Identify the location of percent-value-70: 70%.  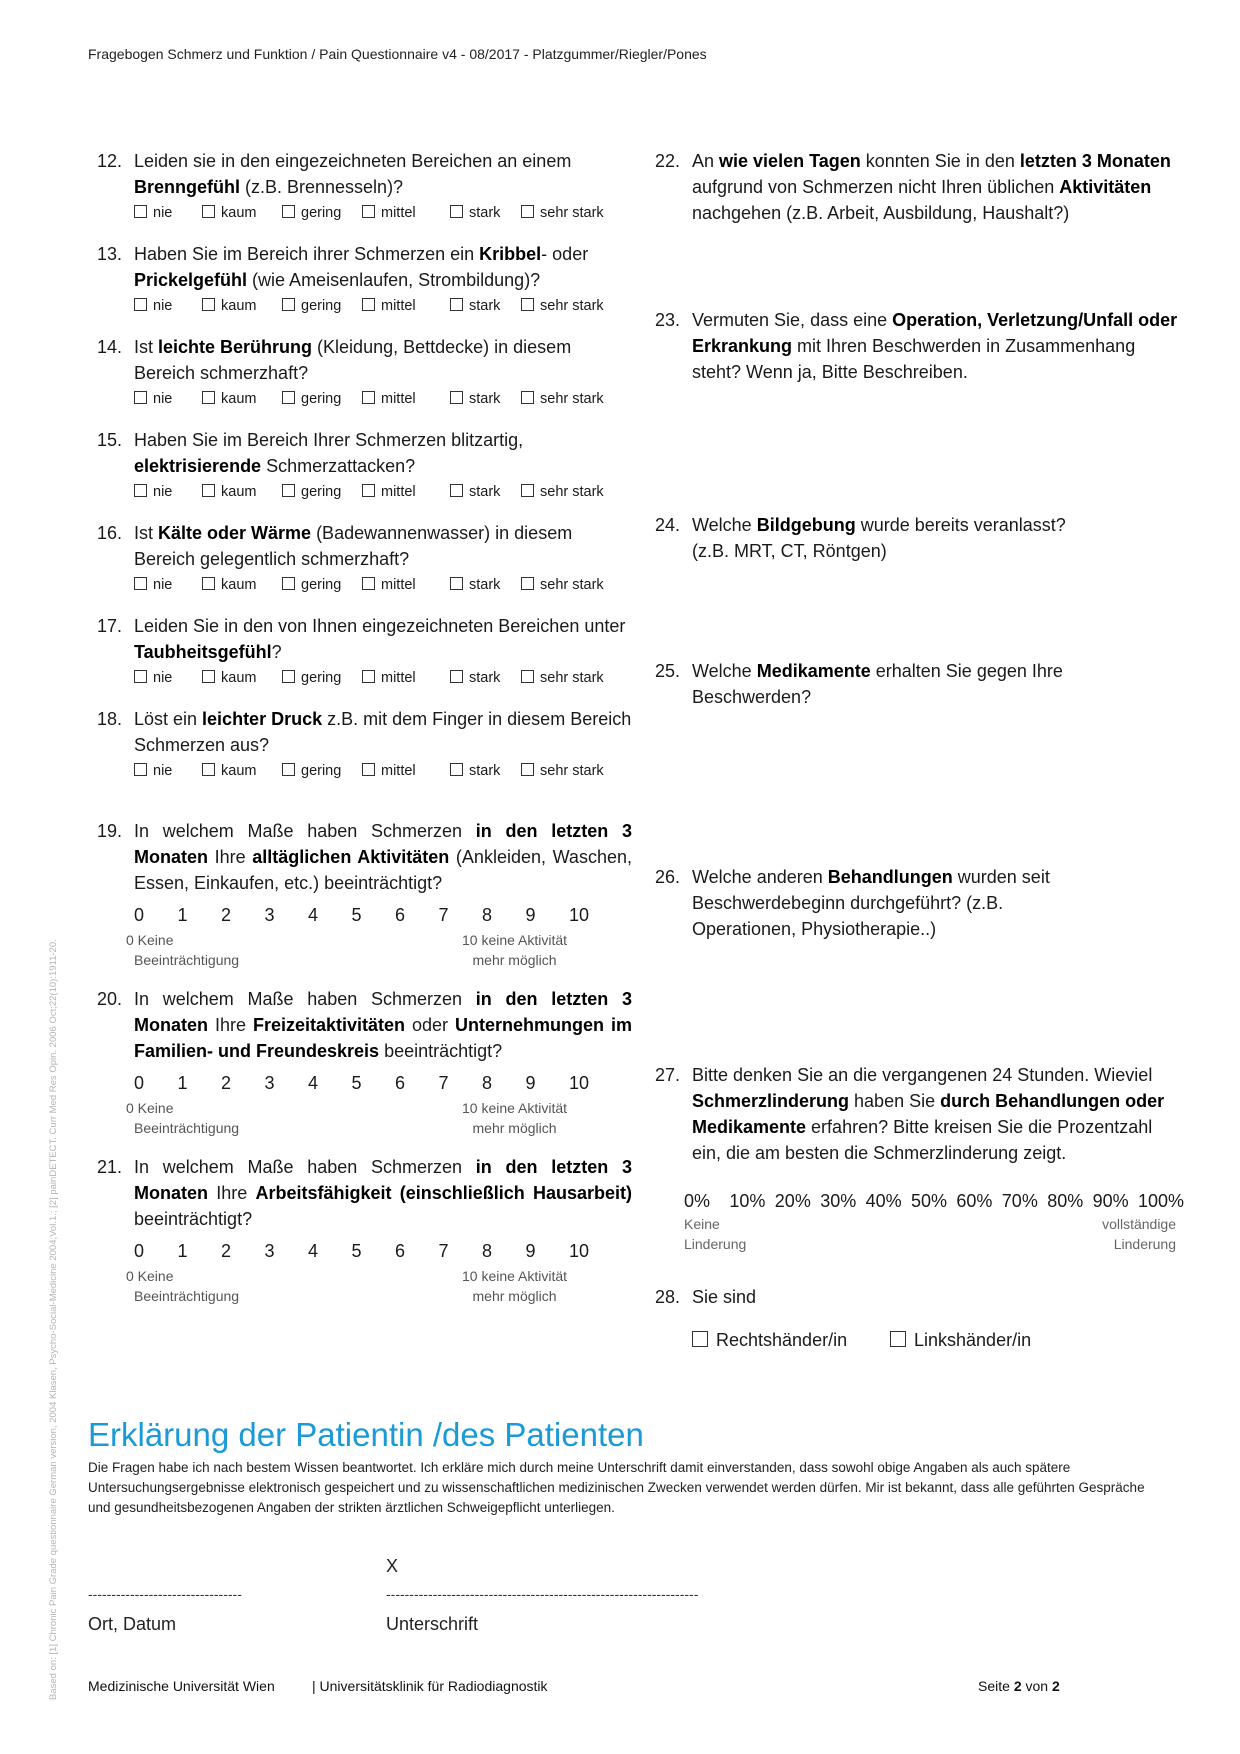
(1019, 1201).